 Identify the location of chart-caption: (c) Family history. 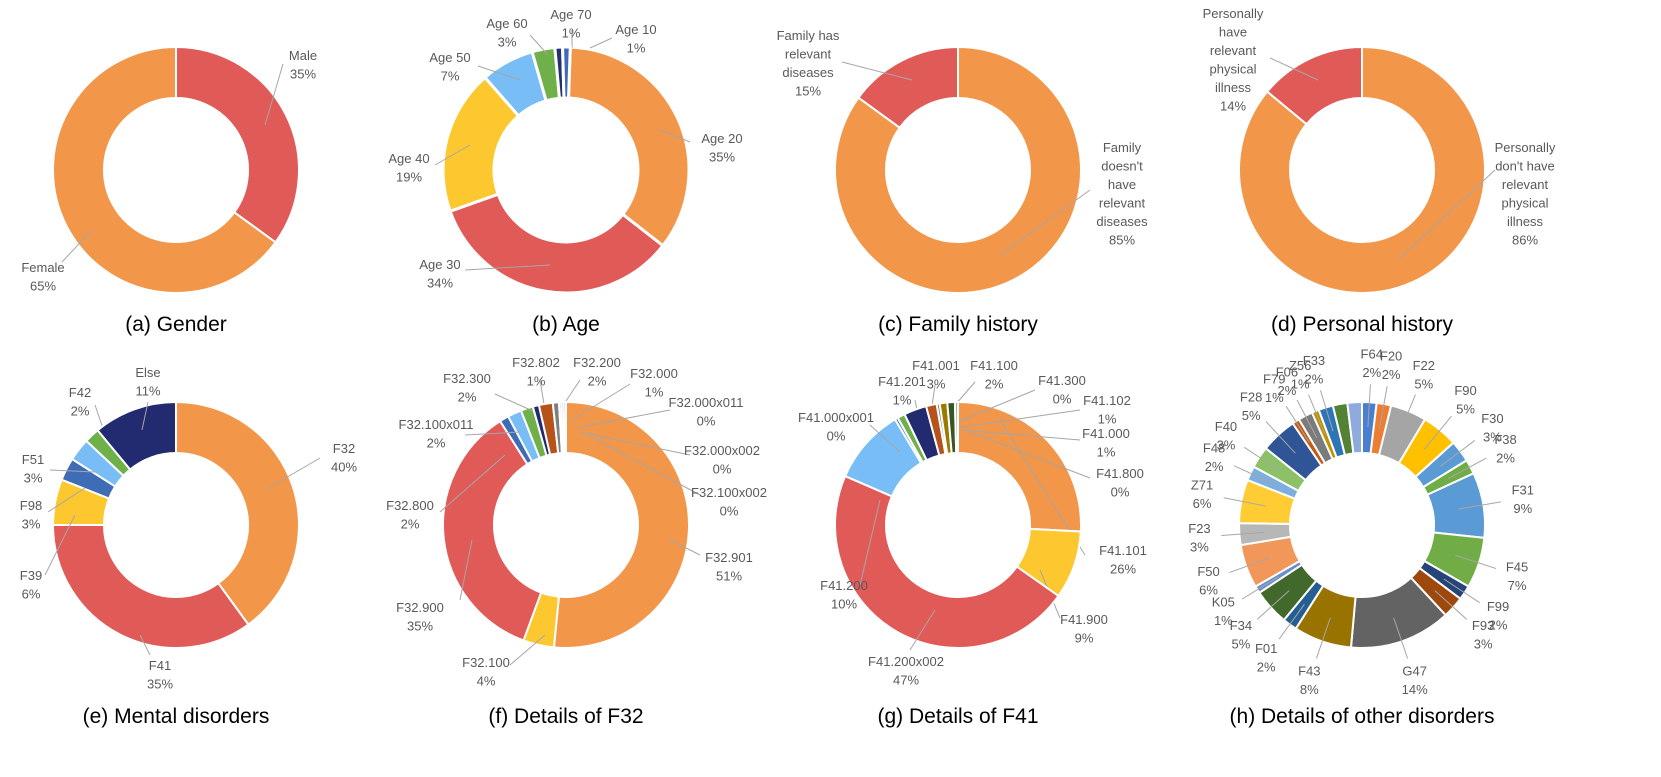
(958, 324).